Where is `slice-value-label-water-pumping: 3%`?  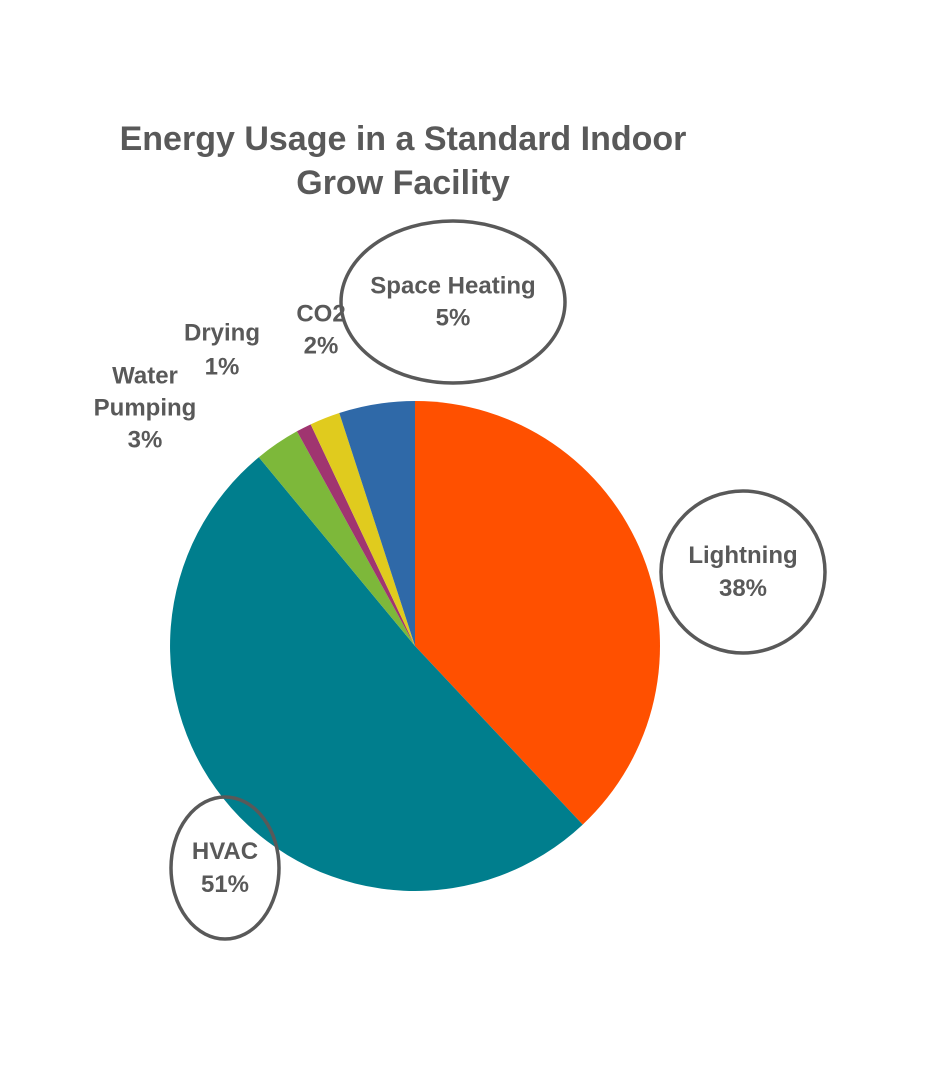 slice-value-label-water-pumping: 3% is located at coordinates (145, 440).